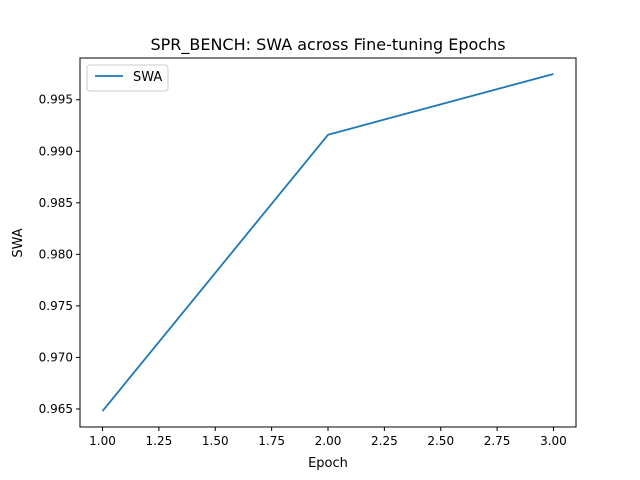 This screenshot has width=640, height=480. Describe the element at coordinates (147, 77) in the screenshot. I see `legend-label: SWA` at that location.